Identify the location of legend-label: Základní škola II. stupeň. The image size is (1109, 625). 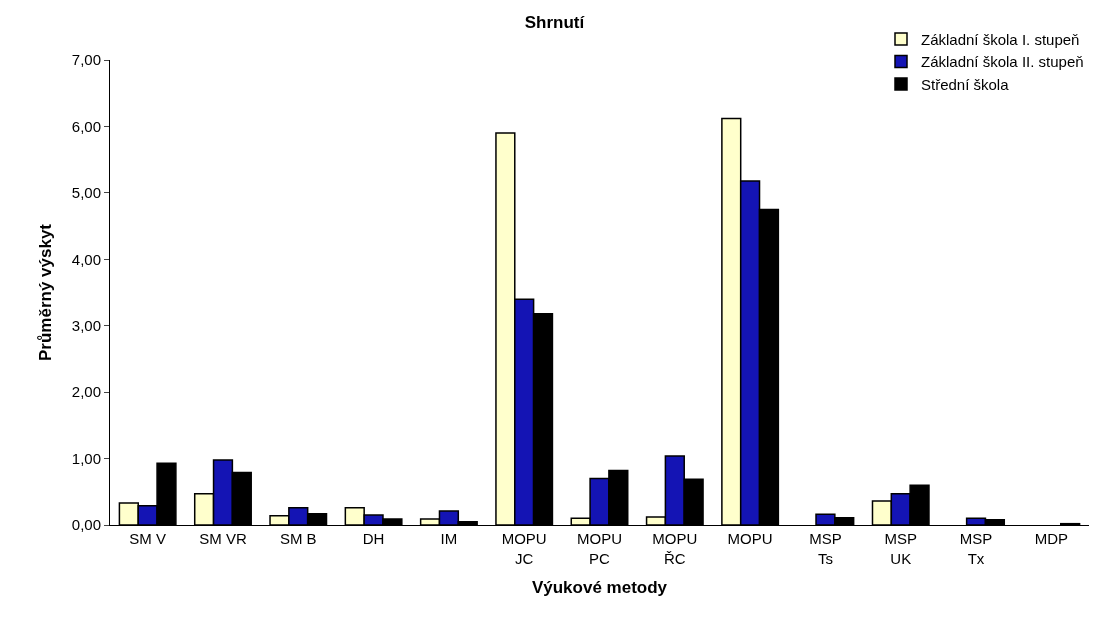
(1002, 62).